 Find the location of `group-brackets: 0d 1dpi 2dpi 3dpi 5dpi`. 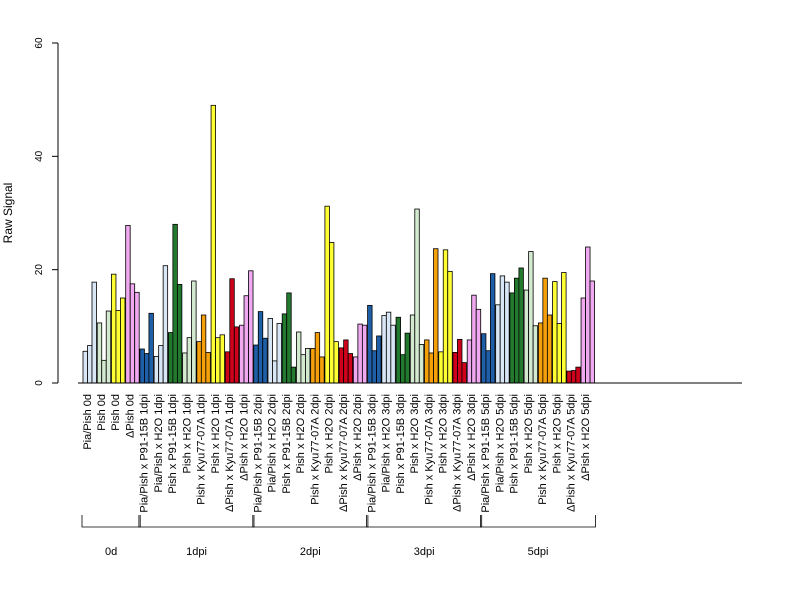

group-brackets: 0d 1dpi 2dpi 3dpi 5dpi is located at coordinates (338, 536).